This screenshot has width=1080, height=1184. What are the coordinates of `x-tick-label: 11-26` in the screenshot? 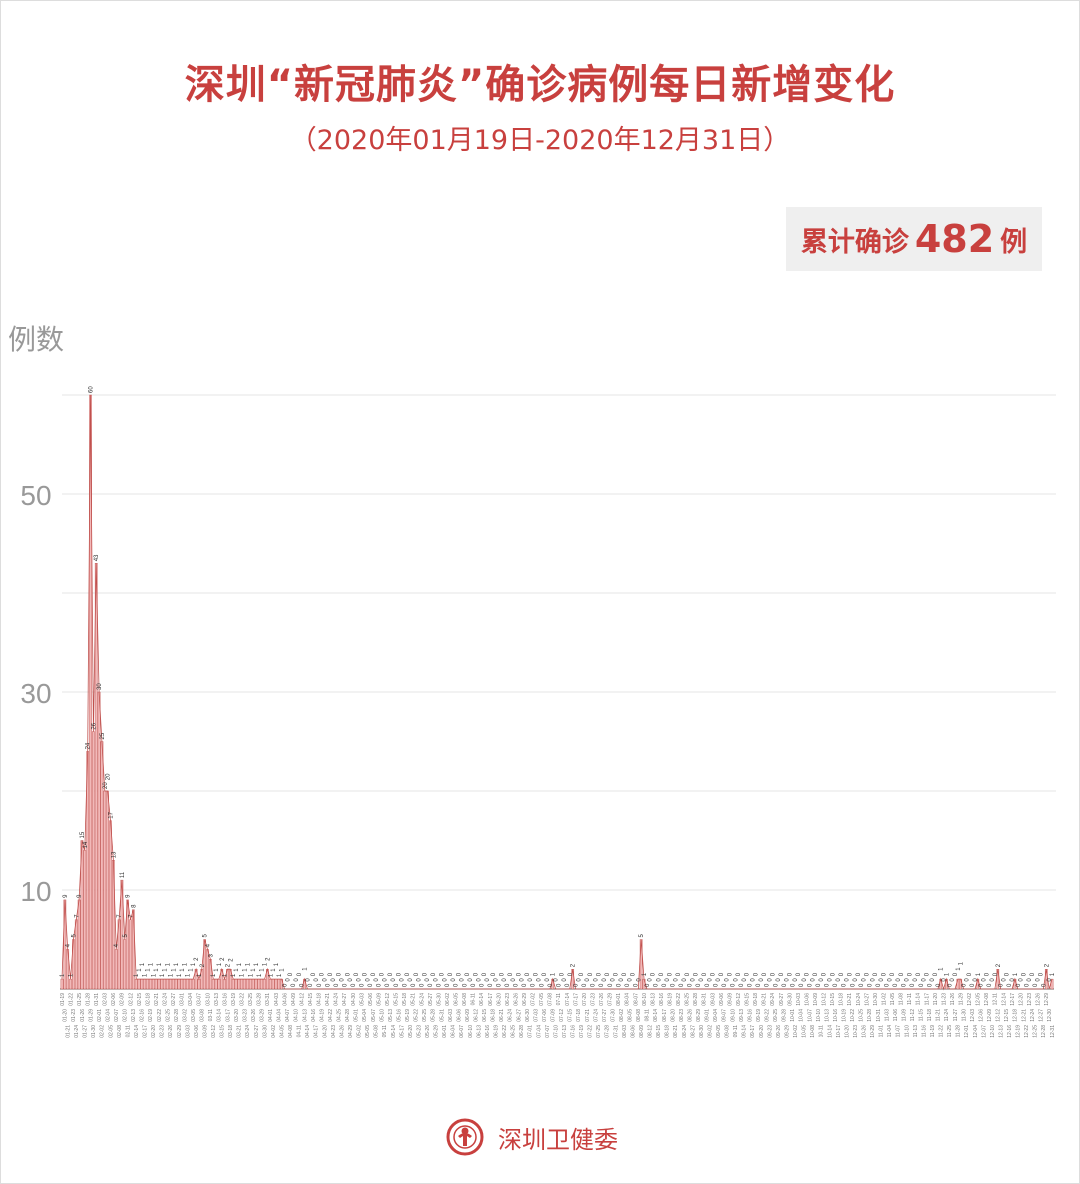 It's located at (953, 999).